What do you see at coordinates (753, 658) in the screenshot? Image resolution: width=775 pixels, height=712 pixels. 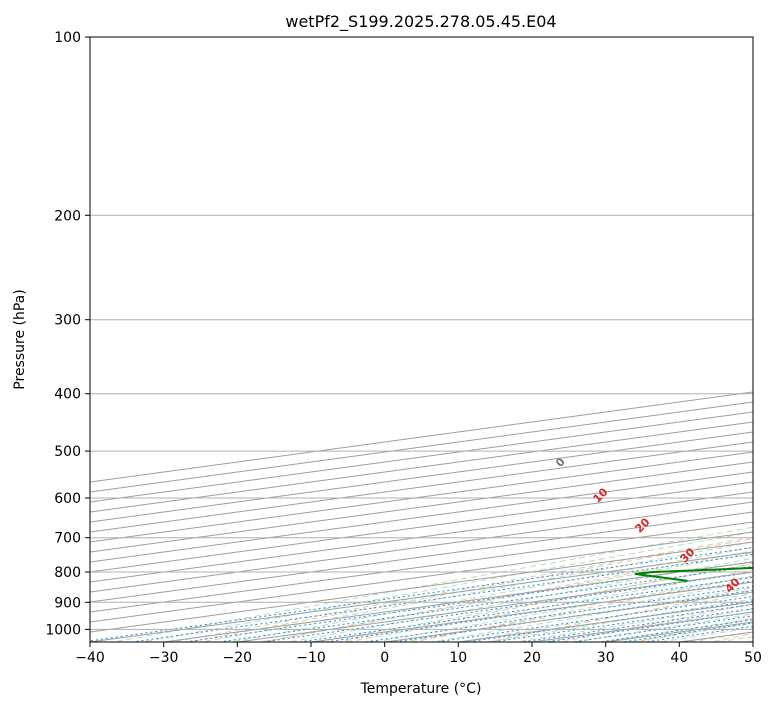 I see `x-tick-label: 50` at bounding box center [753, 658].